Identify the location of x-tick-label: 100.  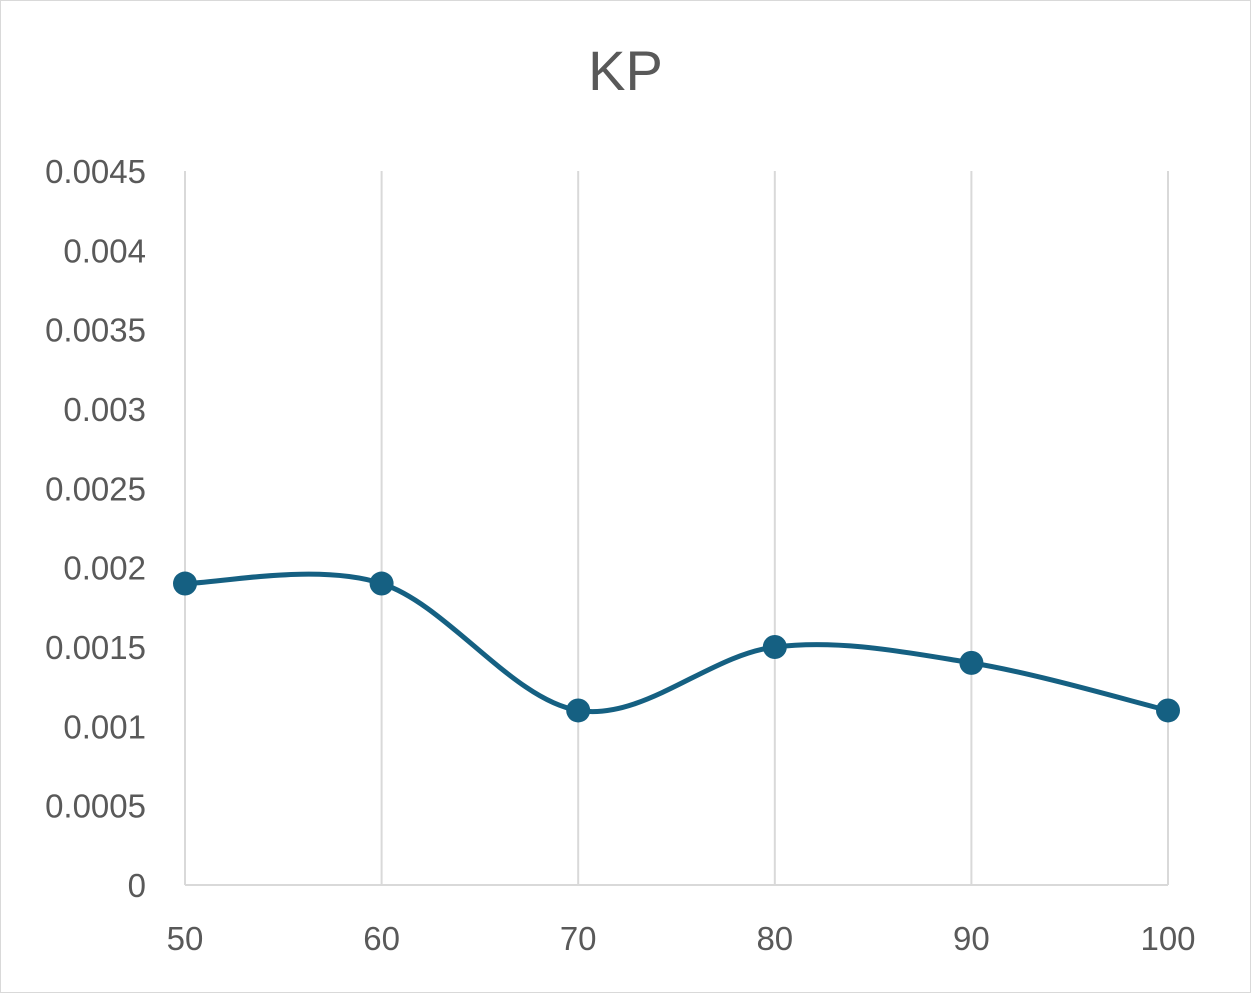
(1167, 938).